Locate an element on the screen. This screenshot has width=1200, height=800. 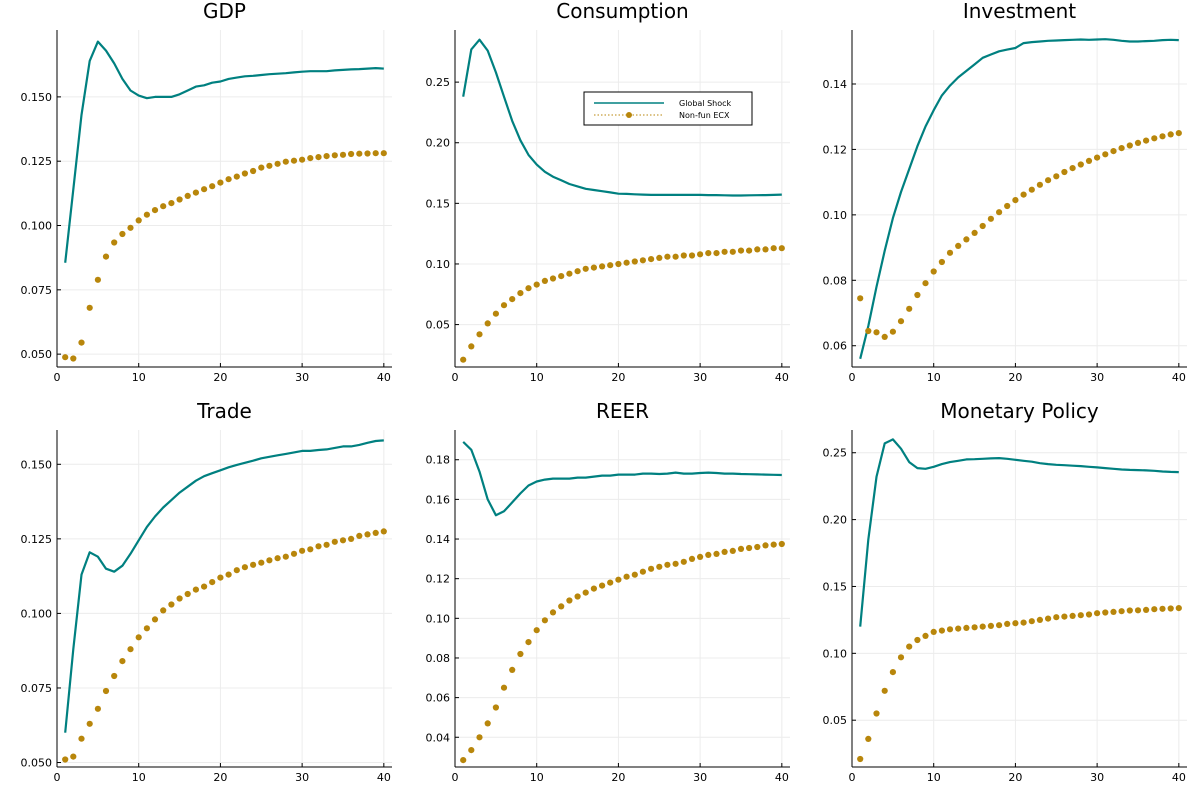
y-tick-label: 0.150 is located at coordinates (37, 464).